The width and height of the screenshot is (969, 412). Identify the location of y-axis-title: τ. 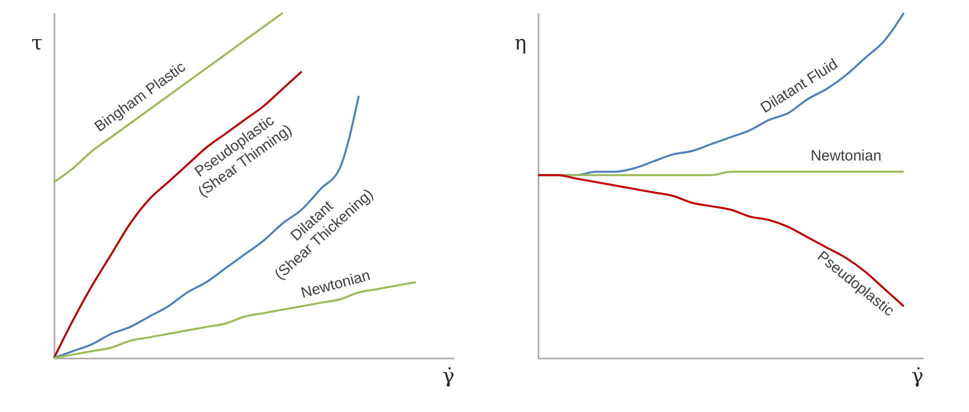
(36, 42).